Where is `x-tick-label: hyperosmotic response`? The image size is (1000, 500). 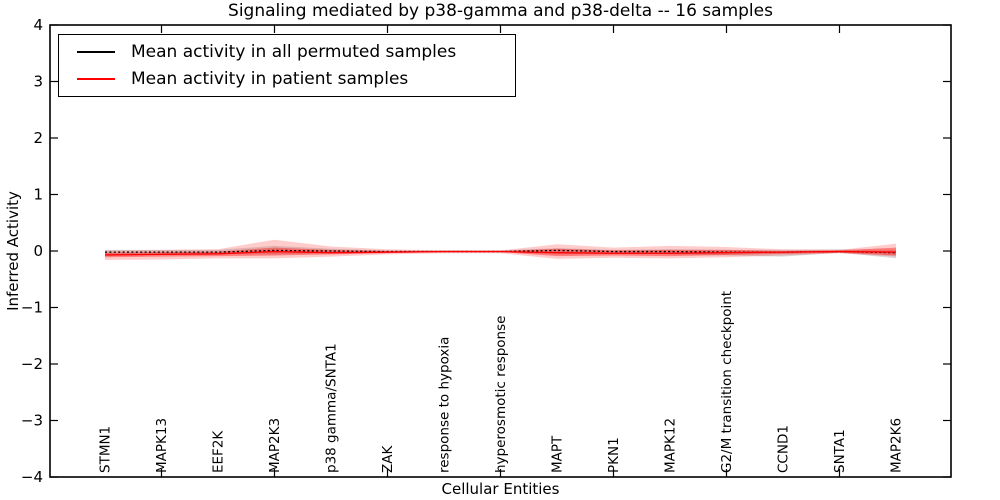
x-tick-label: hyperosmotic response is located at coordinates (501, 394).